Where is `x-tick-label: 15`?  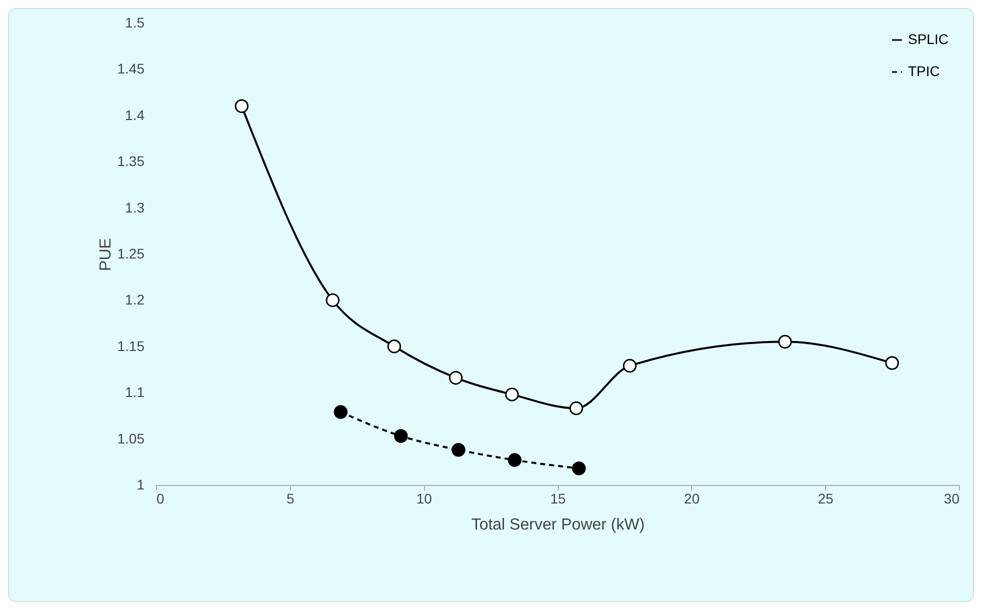
x-tick-label: 15 is located at coordinates (558, 498).